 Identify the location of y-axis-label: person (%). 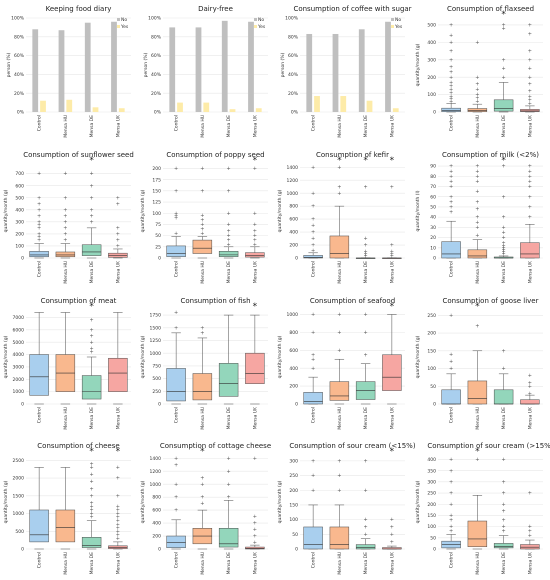
(146, 64).